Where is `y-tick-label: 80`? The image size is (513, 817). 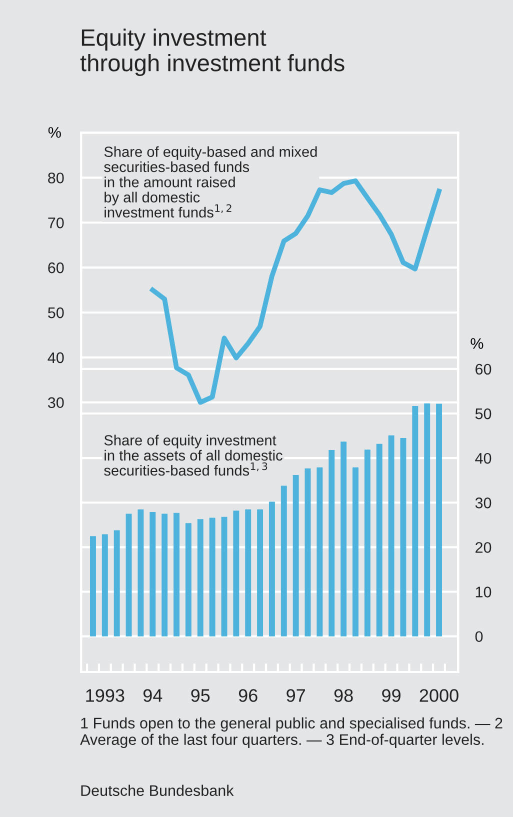 y-tick-label: 80 is located at coordinates (56, 178).